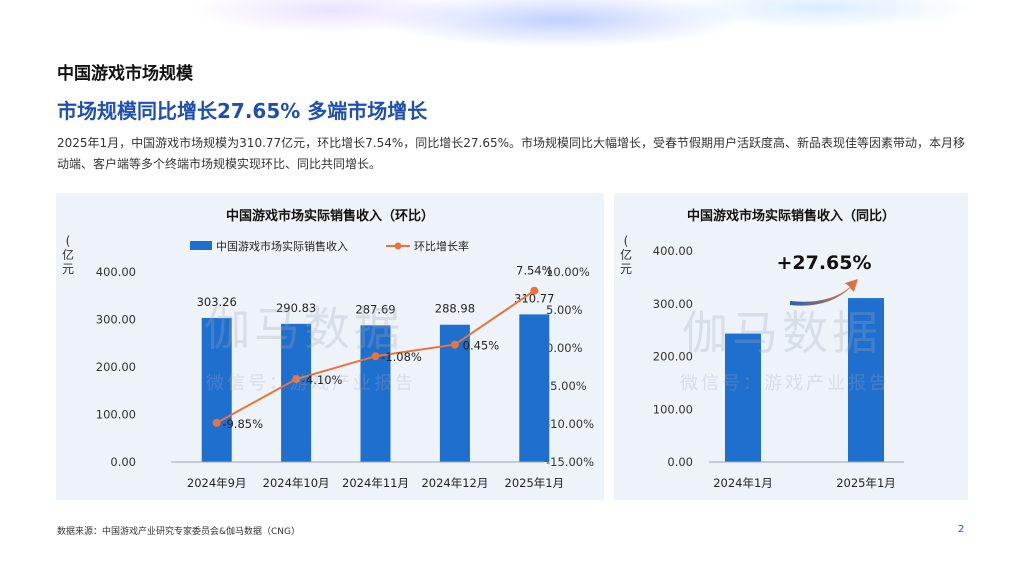 The height and width of the screenshot is (576, 1024). What do you see at coordinates (961, 529) in the screenshot?
I see `page-number: 2` at bounding box center [961, 529].